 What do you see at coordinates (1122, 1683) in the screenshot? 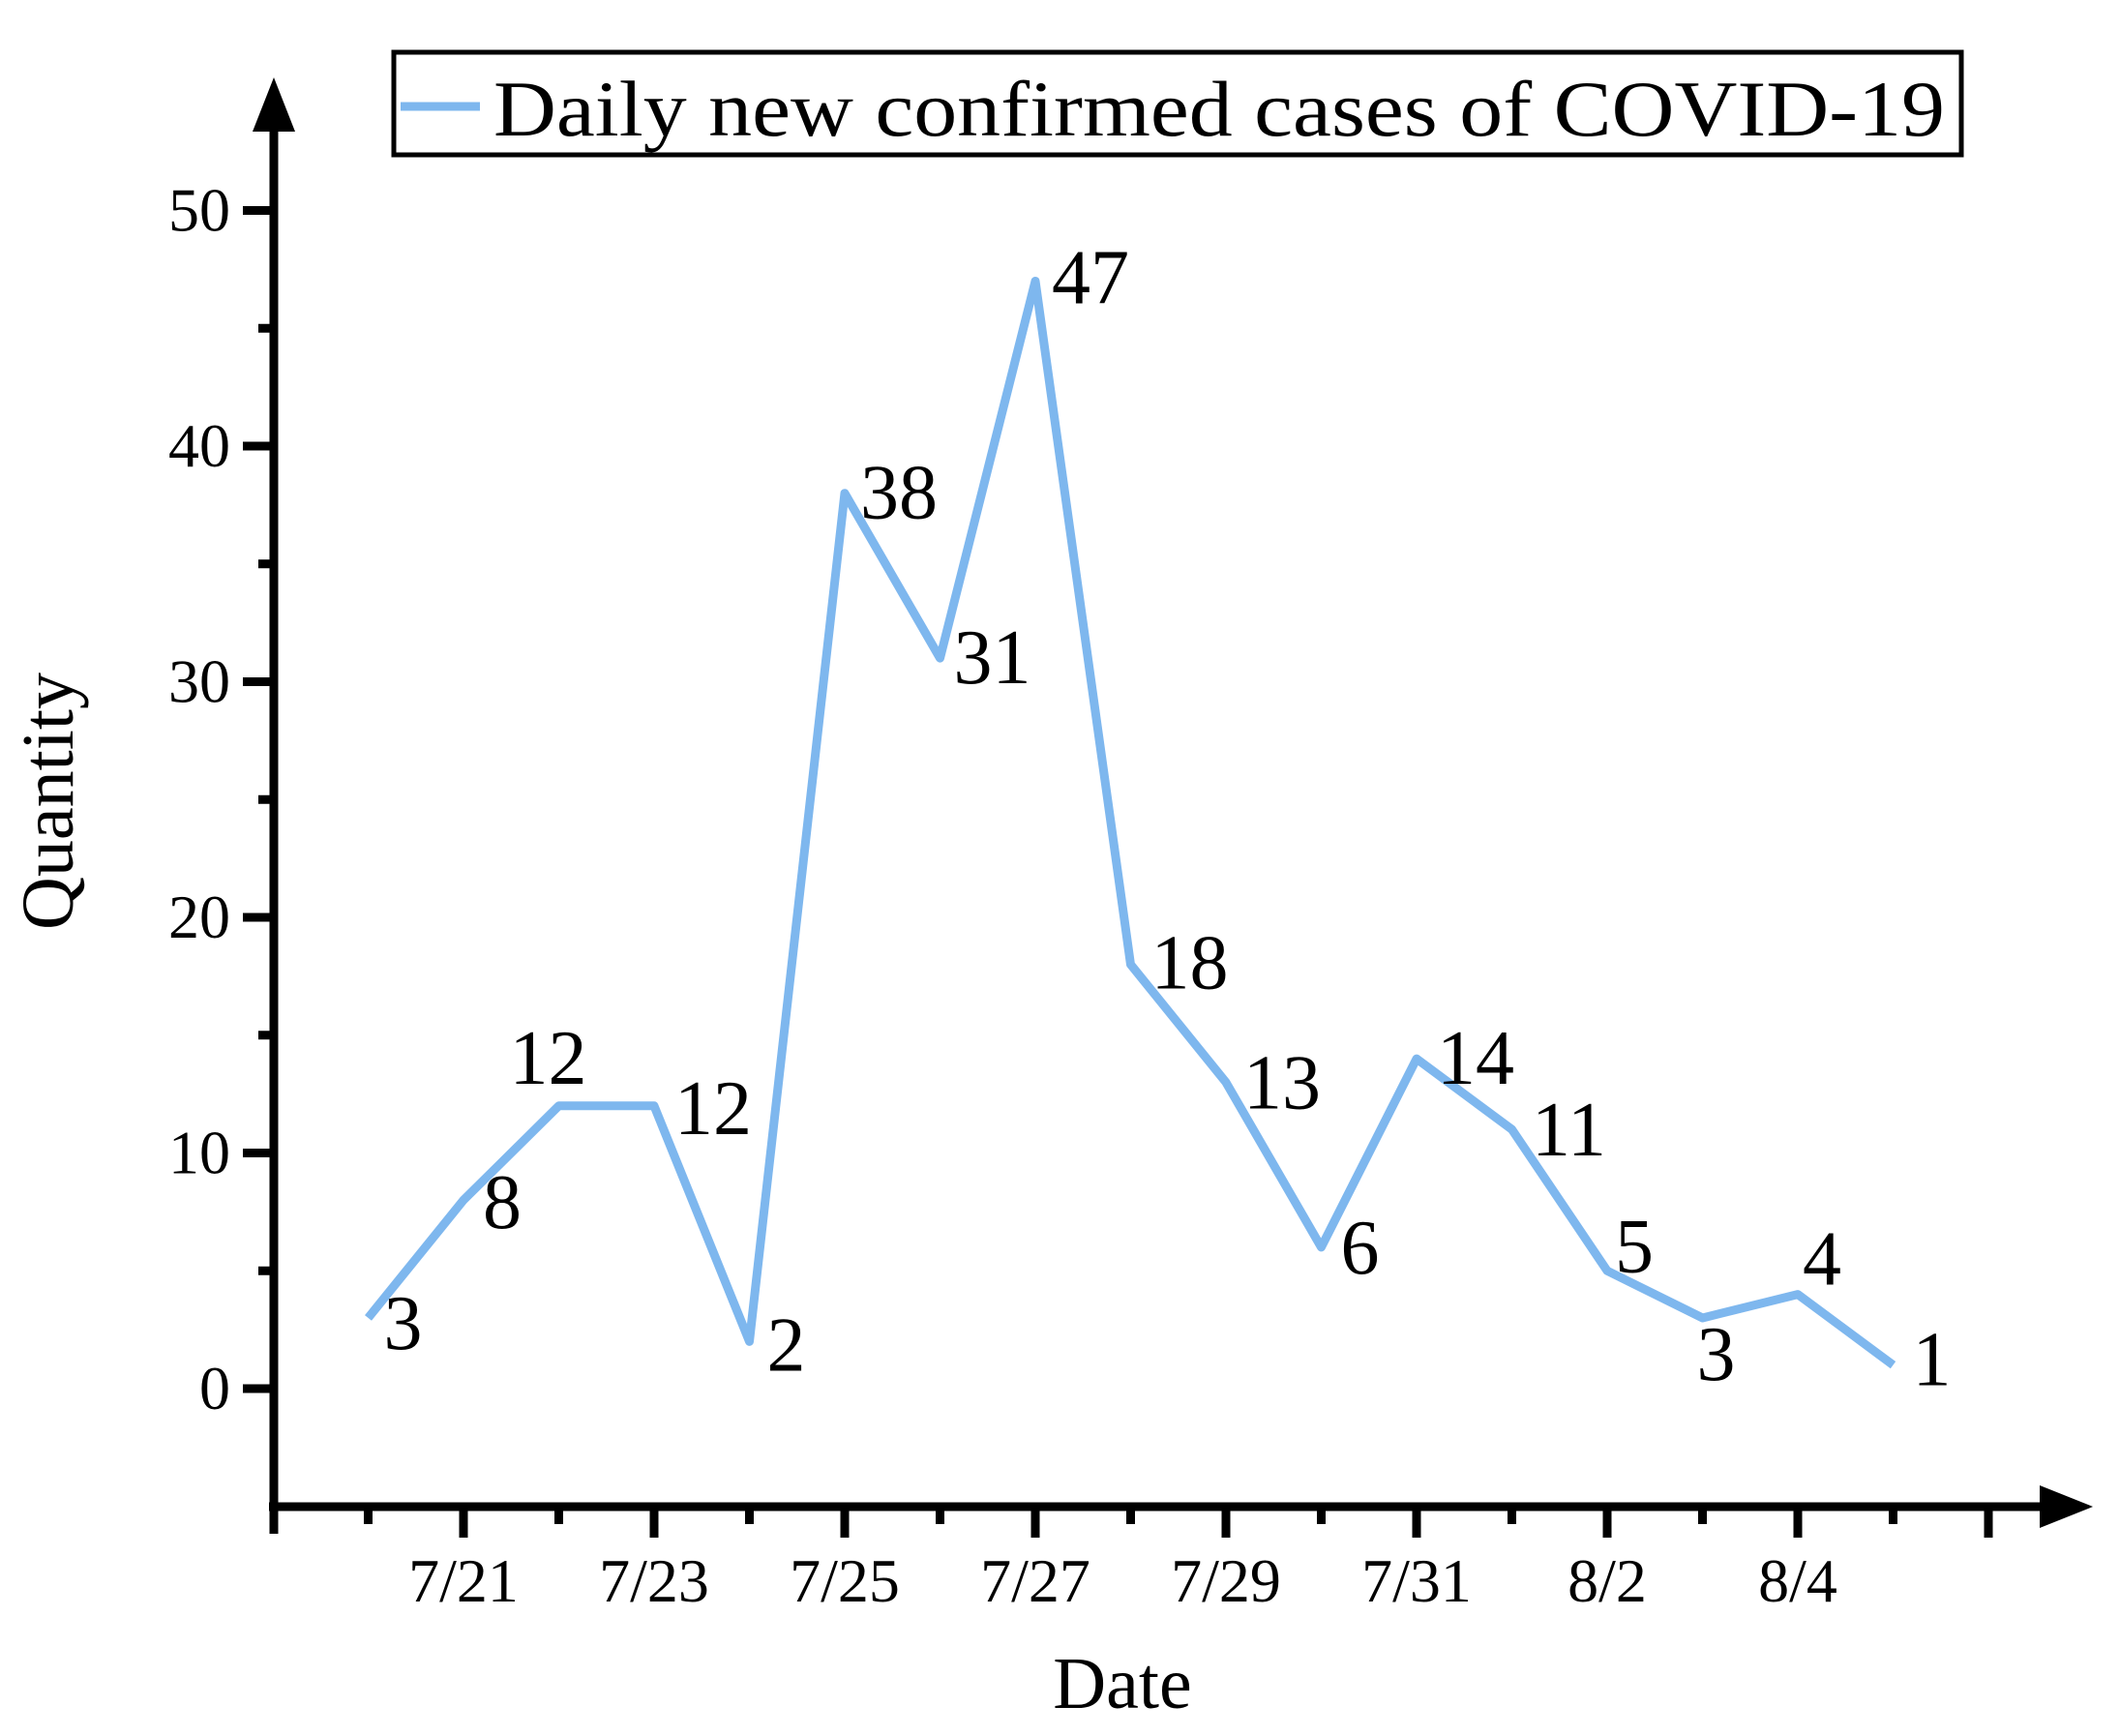
I see `x-axis-title: Date` at bounding box center [1122, 1683].